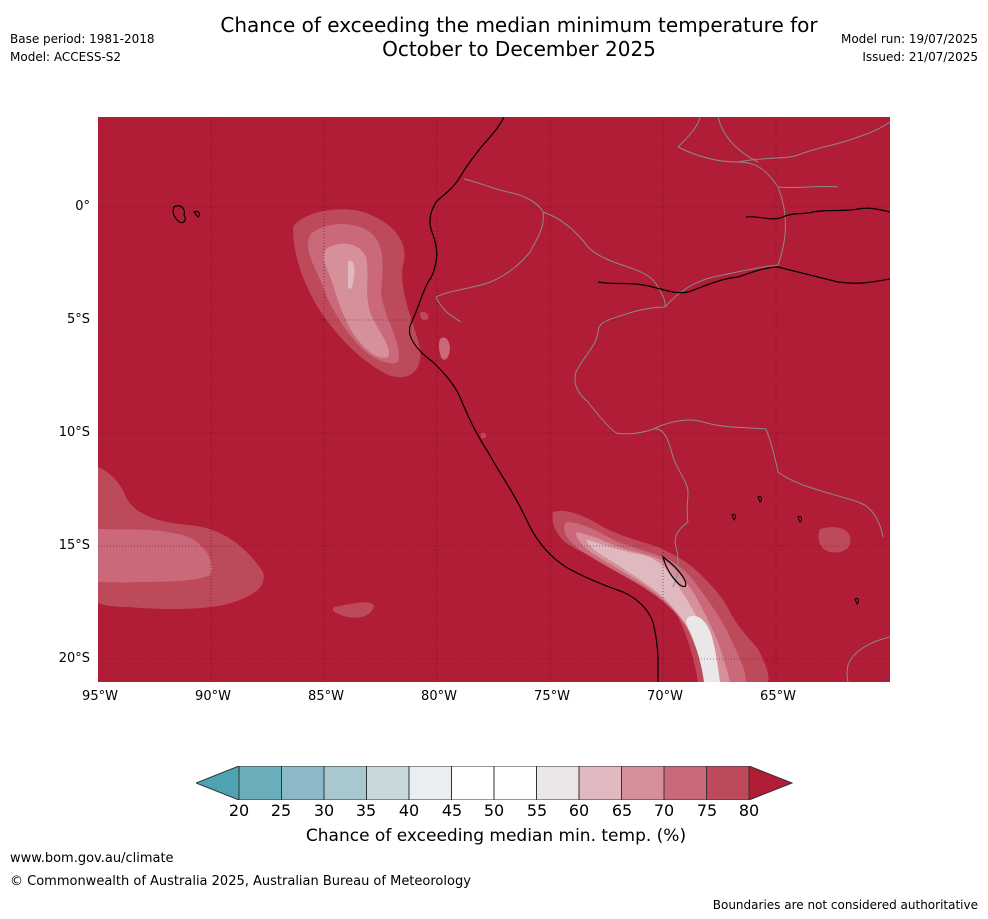  What do you see at coordinates (324, 810) in the screenshot?
I see `colorbar-tick-30: 30` at bounding box center [324, 810].